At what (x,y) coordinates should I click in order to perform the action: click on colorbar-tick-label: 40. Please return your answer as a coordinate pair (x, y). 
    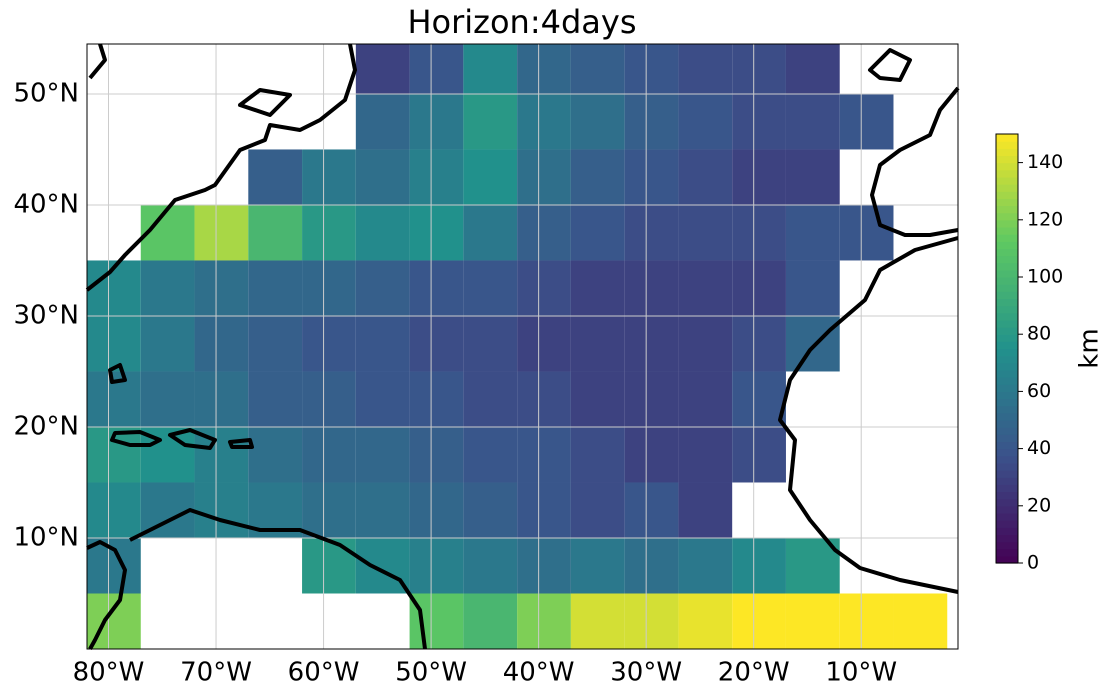
    Looking at the image, I should click on (1039, 448).